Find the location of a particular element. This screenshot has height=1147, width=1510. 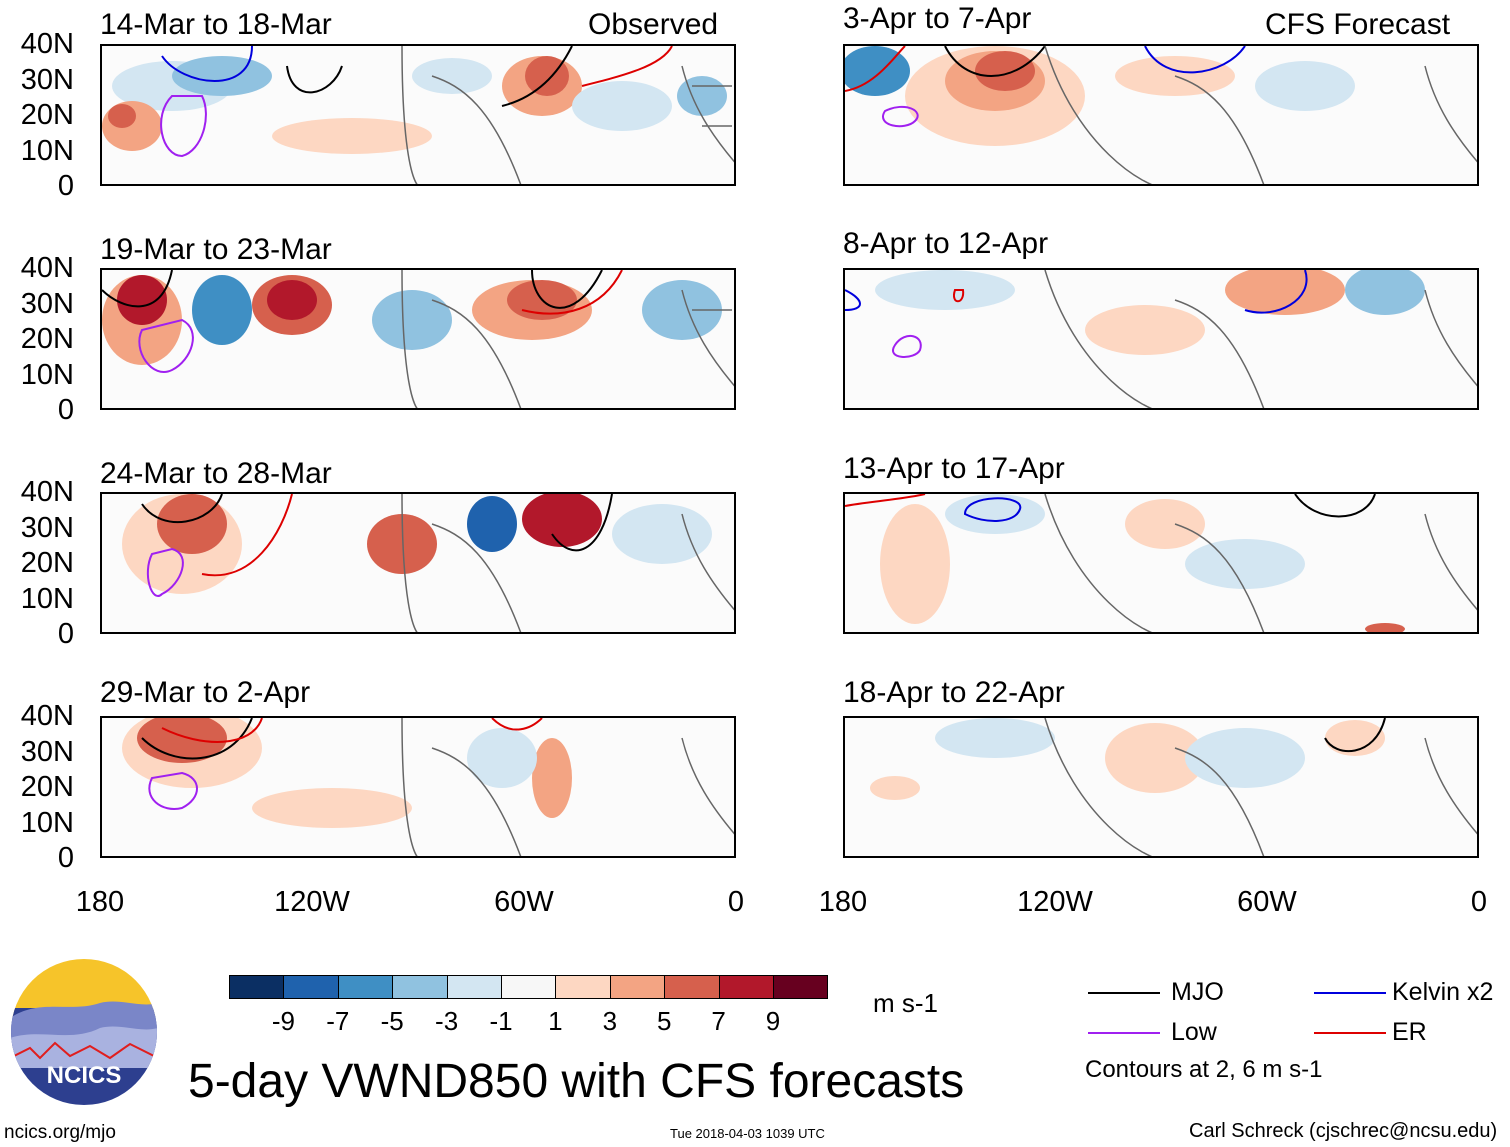

colorbar-tick-label: 1 is located at coordinates (555, 1021).